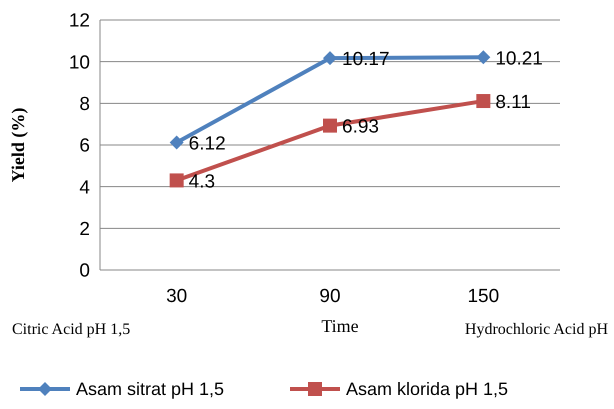  I want to click on y-axis-title: Yield (%), so click(18, 145).